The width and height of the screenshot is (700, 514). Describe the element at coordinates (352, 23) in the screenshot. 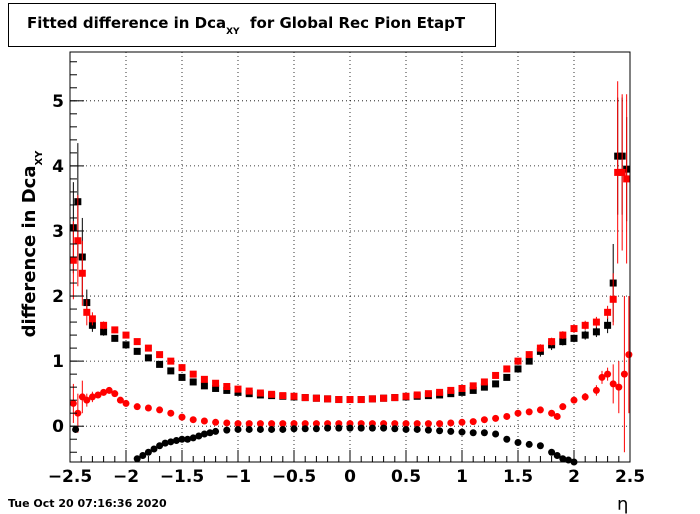

I see `title-rest: for Global Rec Pion EtapT` at that location.